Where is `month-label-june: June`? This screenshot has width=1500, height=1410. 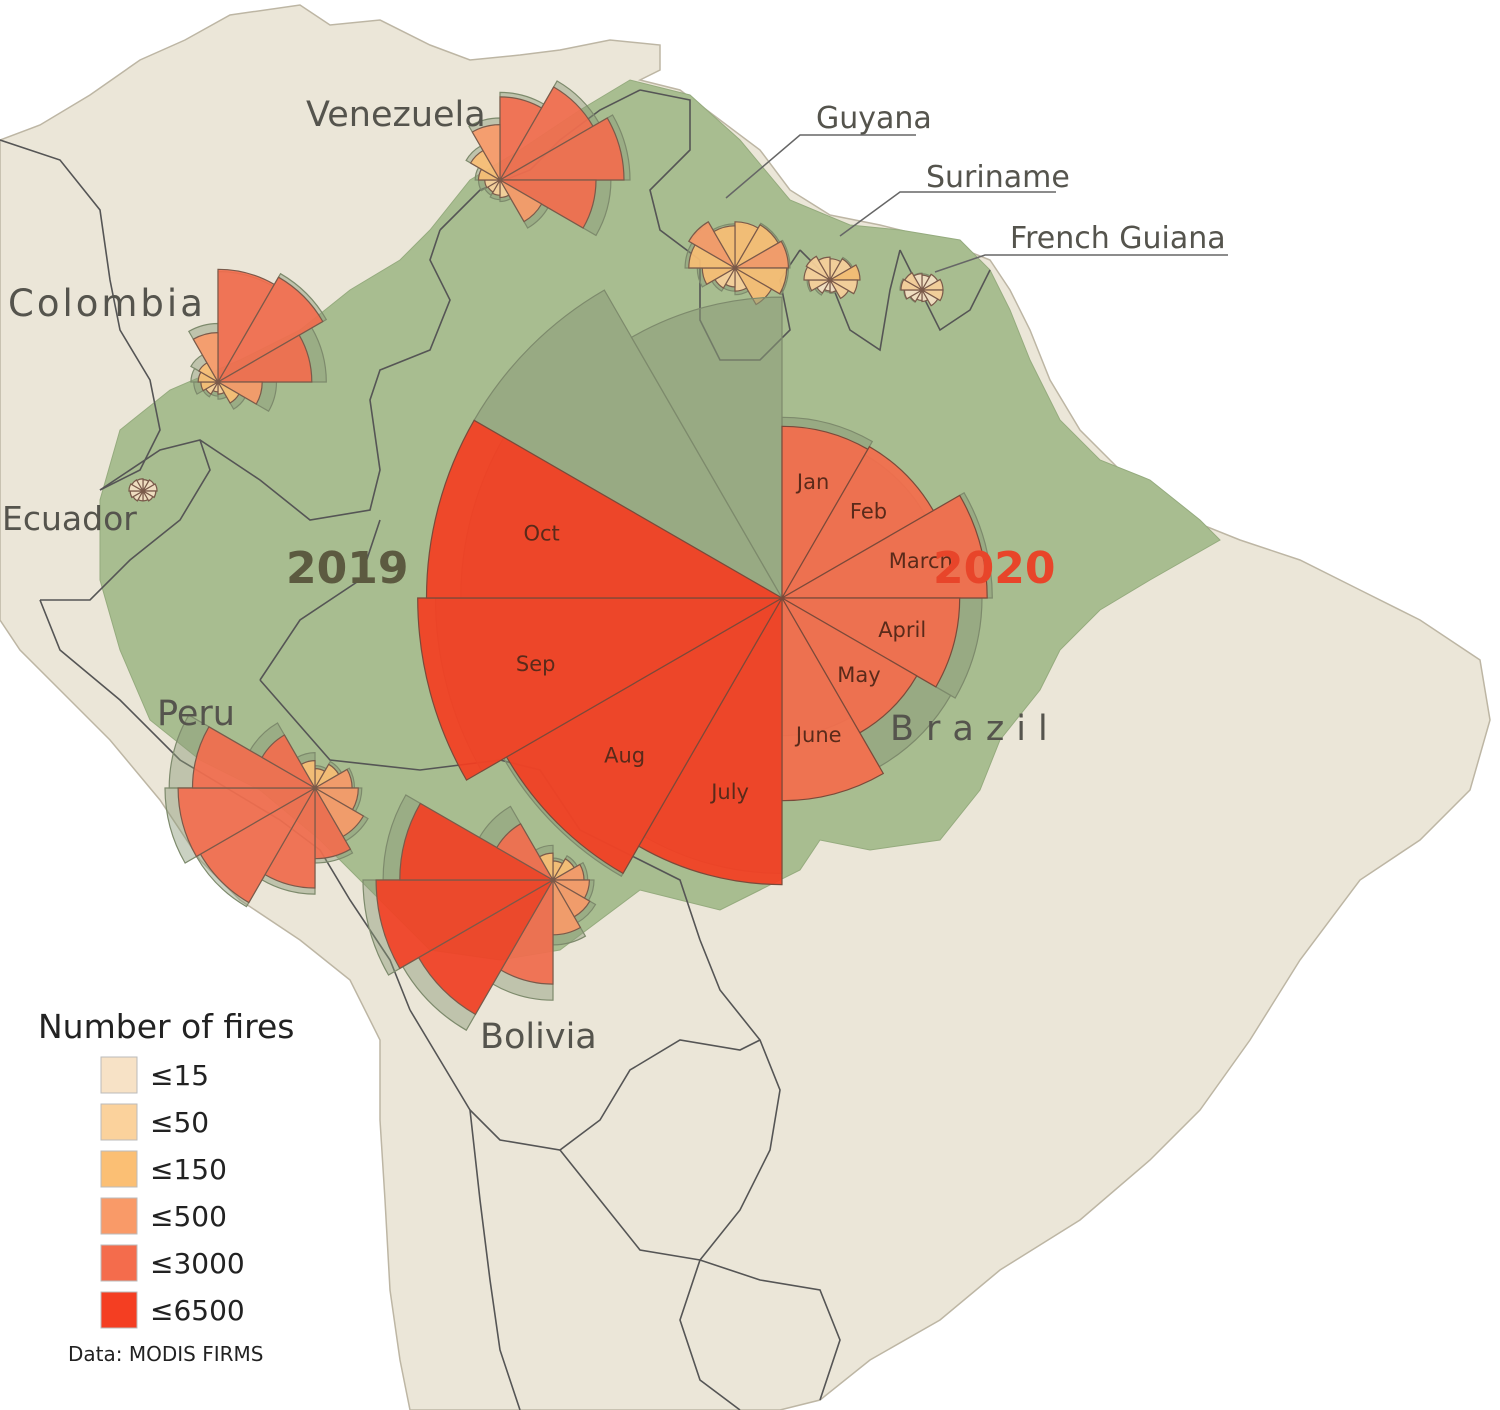
month-label-june: June is located at coordinates (818, 735).